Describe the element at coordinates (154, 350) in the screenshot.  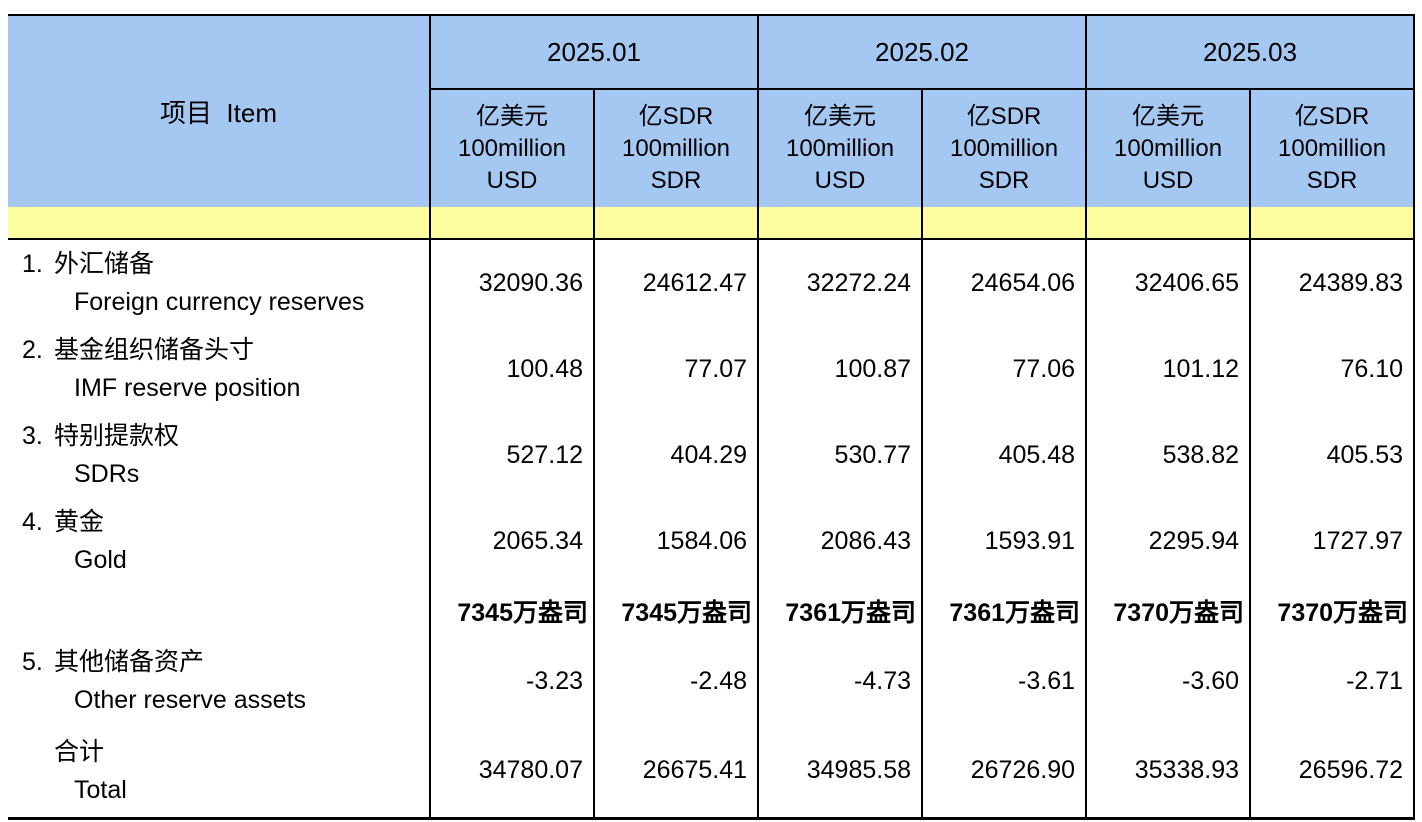
I see `row-label-zh: 基金组织储备头寸` at that location.